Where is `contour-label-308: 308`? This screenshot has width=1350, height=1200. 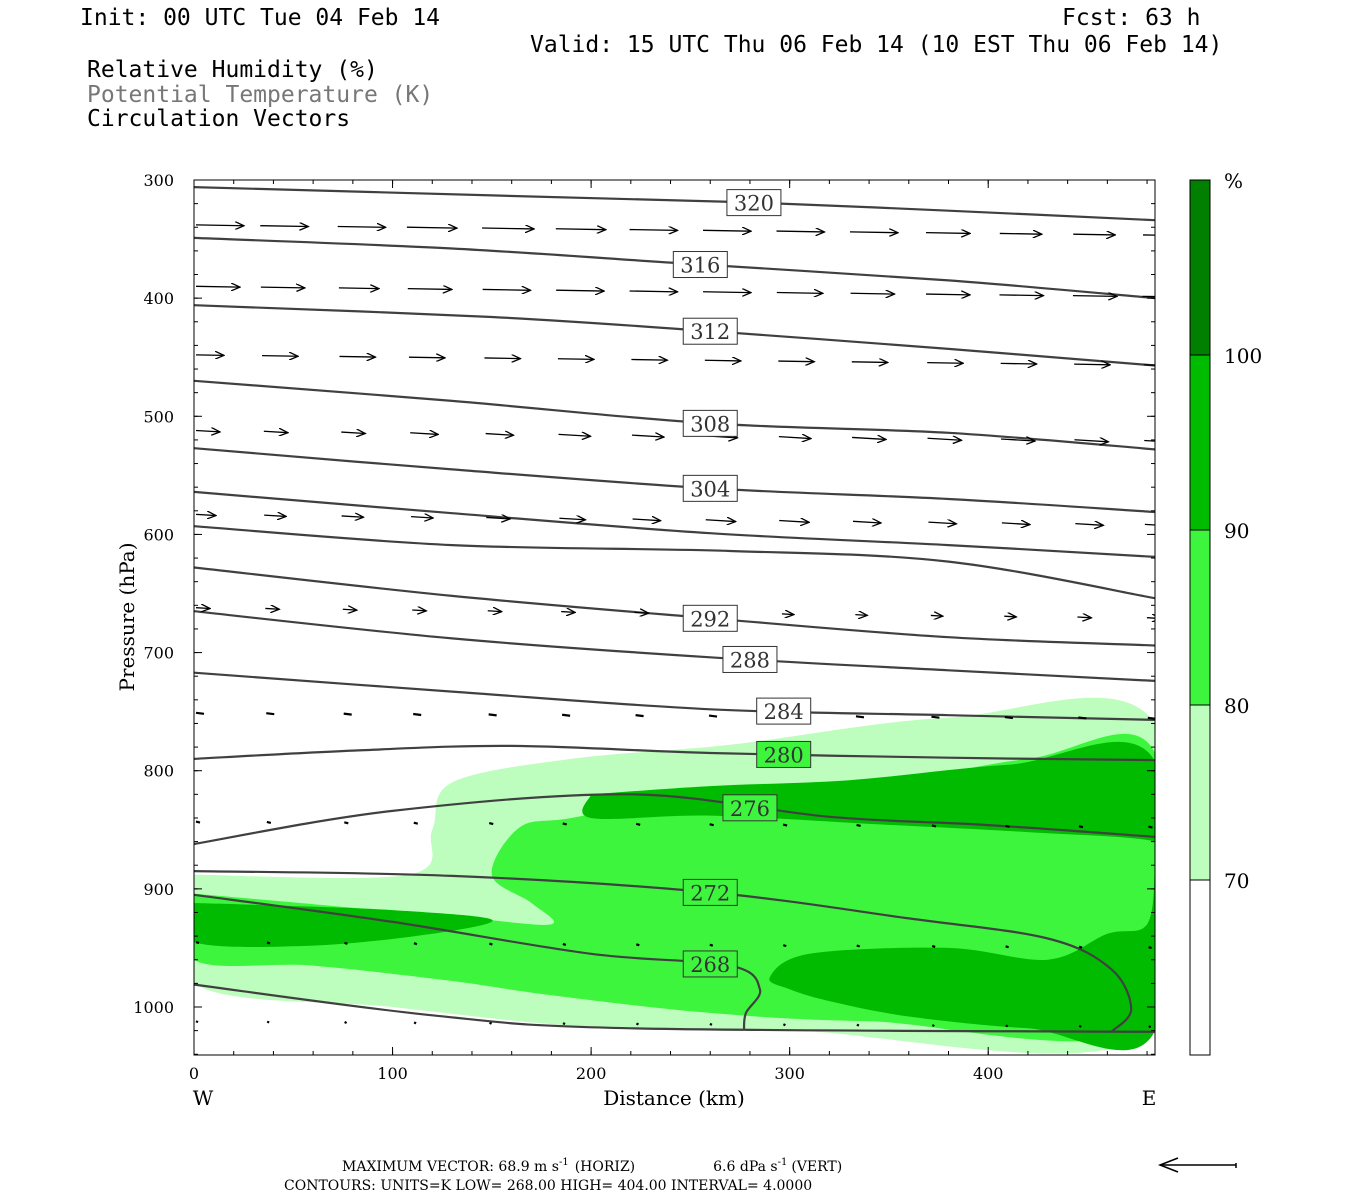
contour-label-308: 308 is located at coordinates (710, 424).